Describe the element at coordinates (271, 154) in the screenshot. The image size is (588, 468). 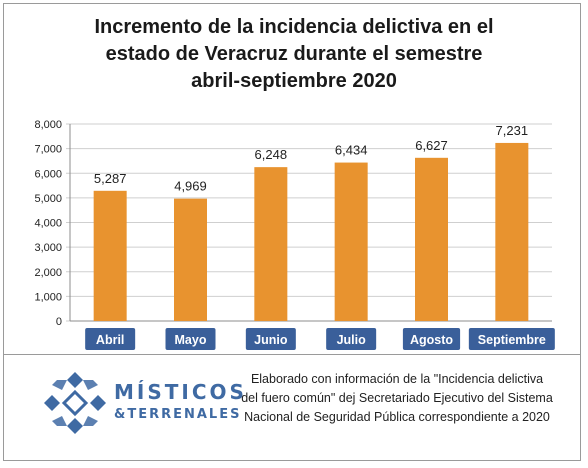
I see `bar-value-label: 6,248` at that location.